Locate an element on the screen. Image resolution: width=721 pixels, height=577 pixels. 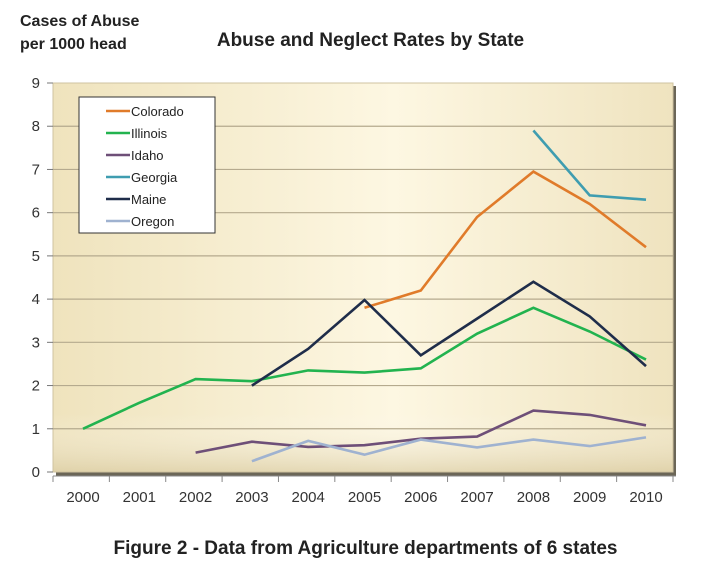
legend-label-maine: Maine is located at coordinates (148, 199).